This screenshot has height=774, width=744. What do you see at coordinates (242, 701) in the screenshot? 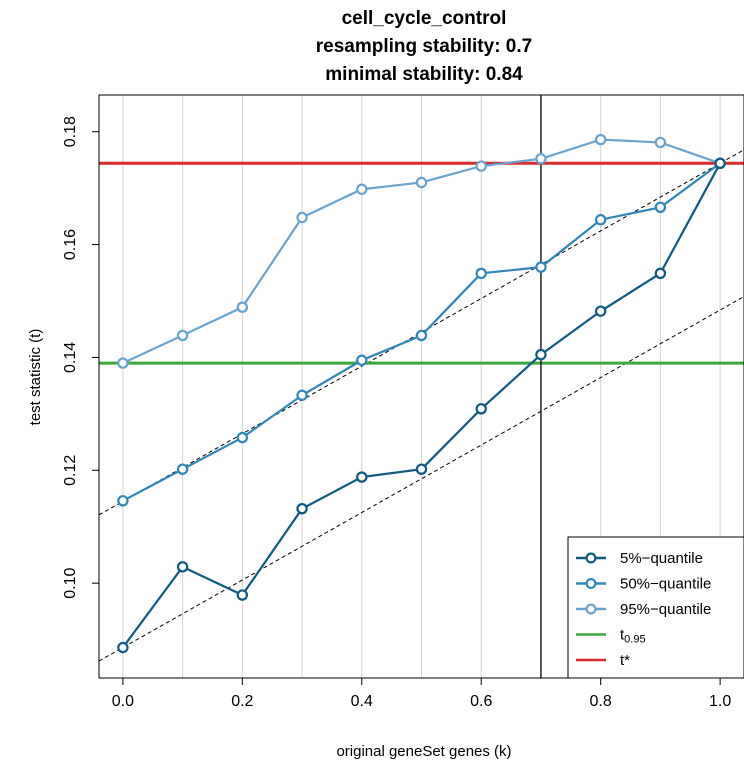
I see `x-tick-label: 0.2` at bounding box center [242, 701].